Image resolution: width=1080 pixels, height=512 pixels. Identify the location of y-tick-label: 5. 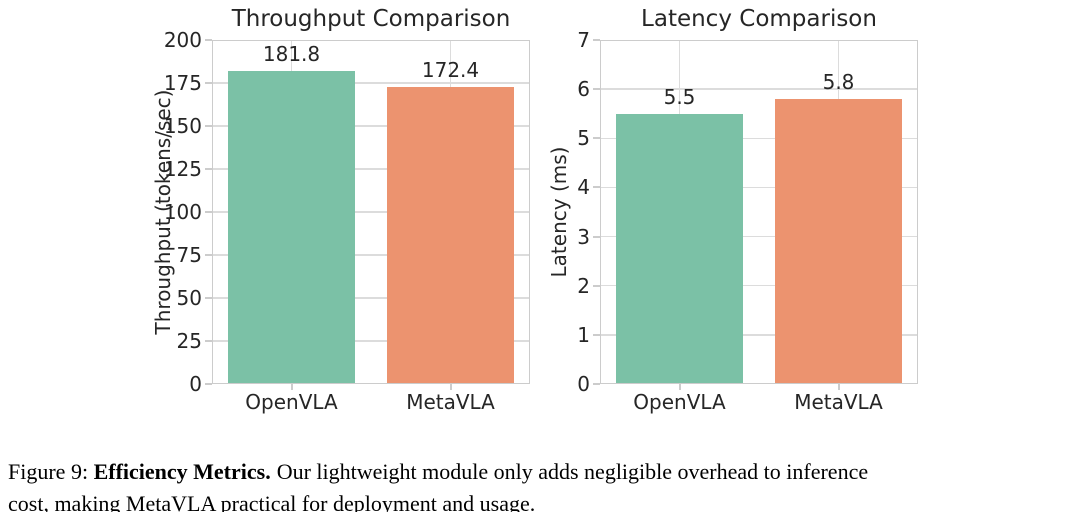
(583, 138).